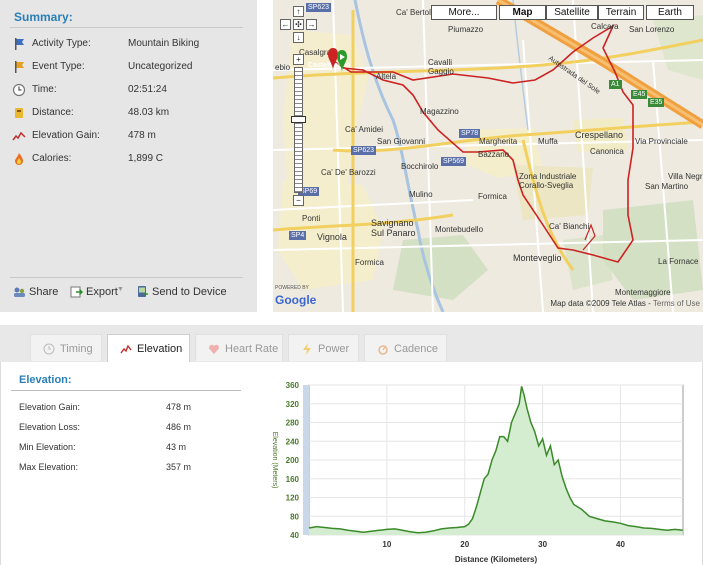  Describe the element at coordinates (298, 59) in the screenshot. I see `zoom-in-button: +` at that location.